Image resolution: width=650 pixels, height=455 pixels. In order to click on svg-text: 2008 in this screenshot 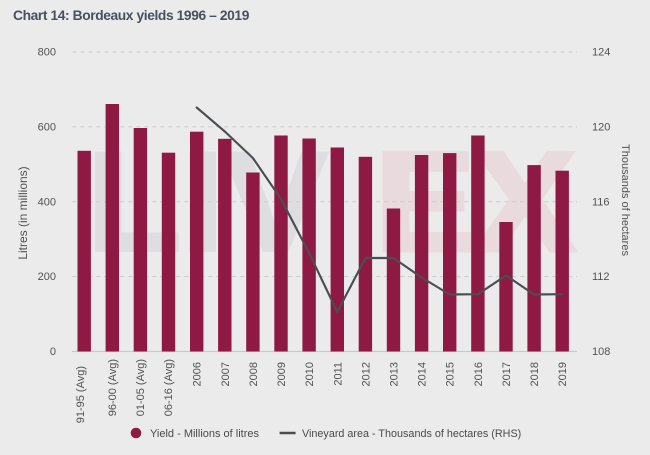, I will do `click(254, 374)`.